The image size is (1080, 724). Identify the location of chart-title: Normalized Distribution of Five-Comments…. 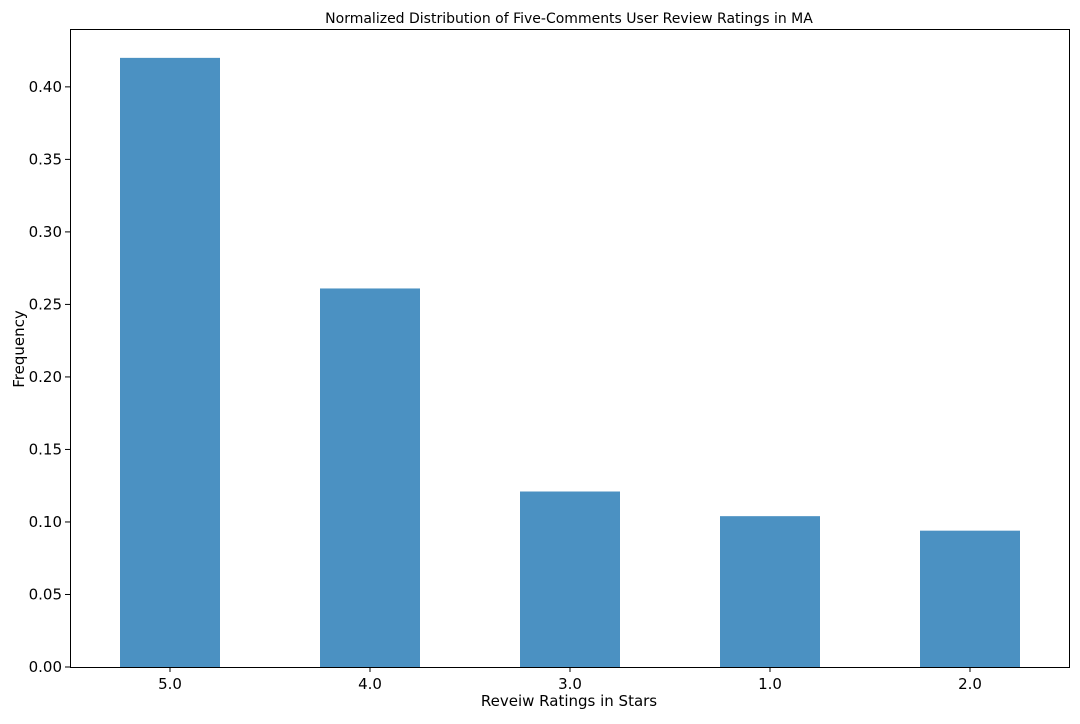
(569, 19).